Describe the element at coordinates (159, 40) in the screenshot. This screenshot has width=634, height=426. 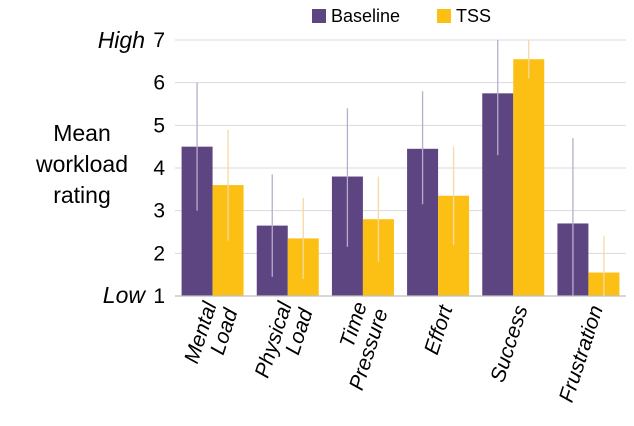
I see `y-tick-label: 7` at that location.